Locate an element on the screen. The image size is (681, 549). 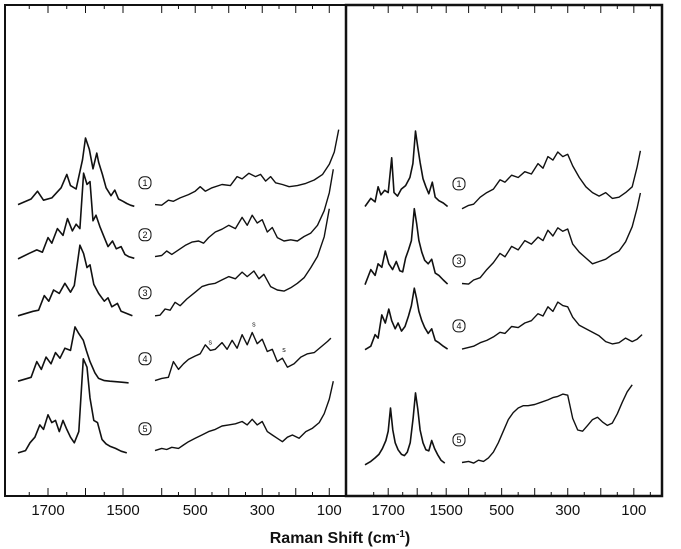
x-axis-title-close: ) is located at coordinates (407, 538).